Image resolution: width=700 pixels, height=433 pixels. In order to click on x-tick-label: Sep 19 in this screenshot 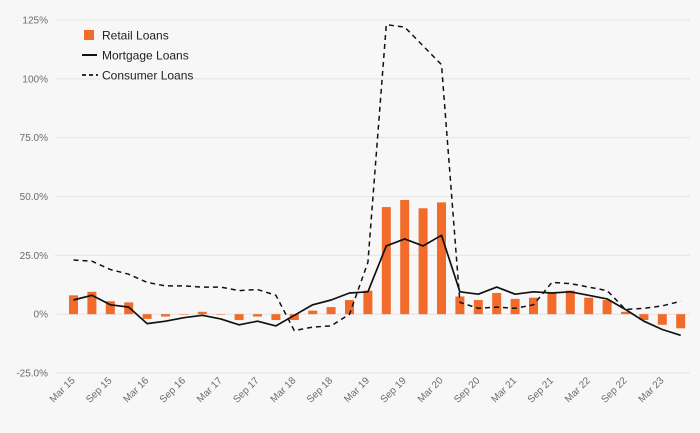, I will do `click(394, 390)`.